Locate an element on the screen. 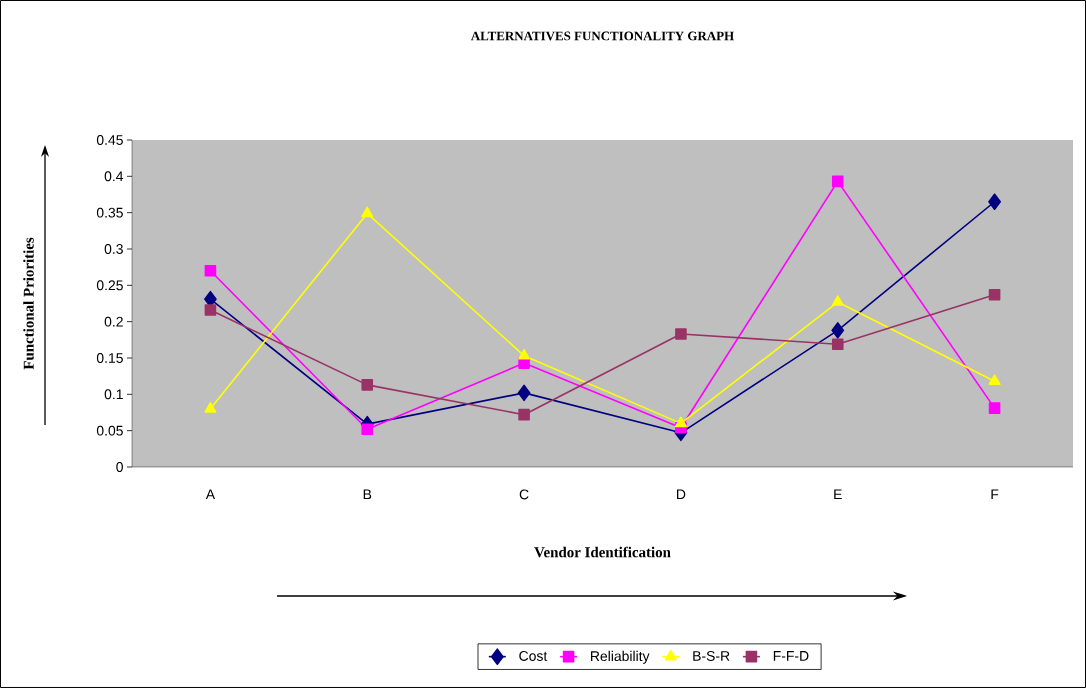  x-tick-label: C is located at coordinates (524, 494).